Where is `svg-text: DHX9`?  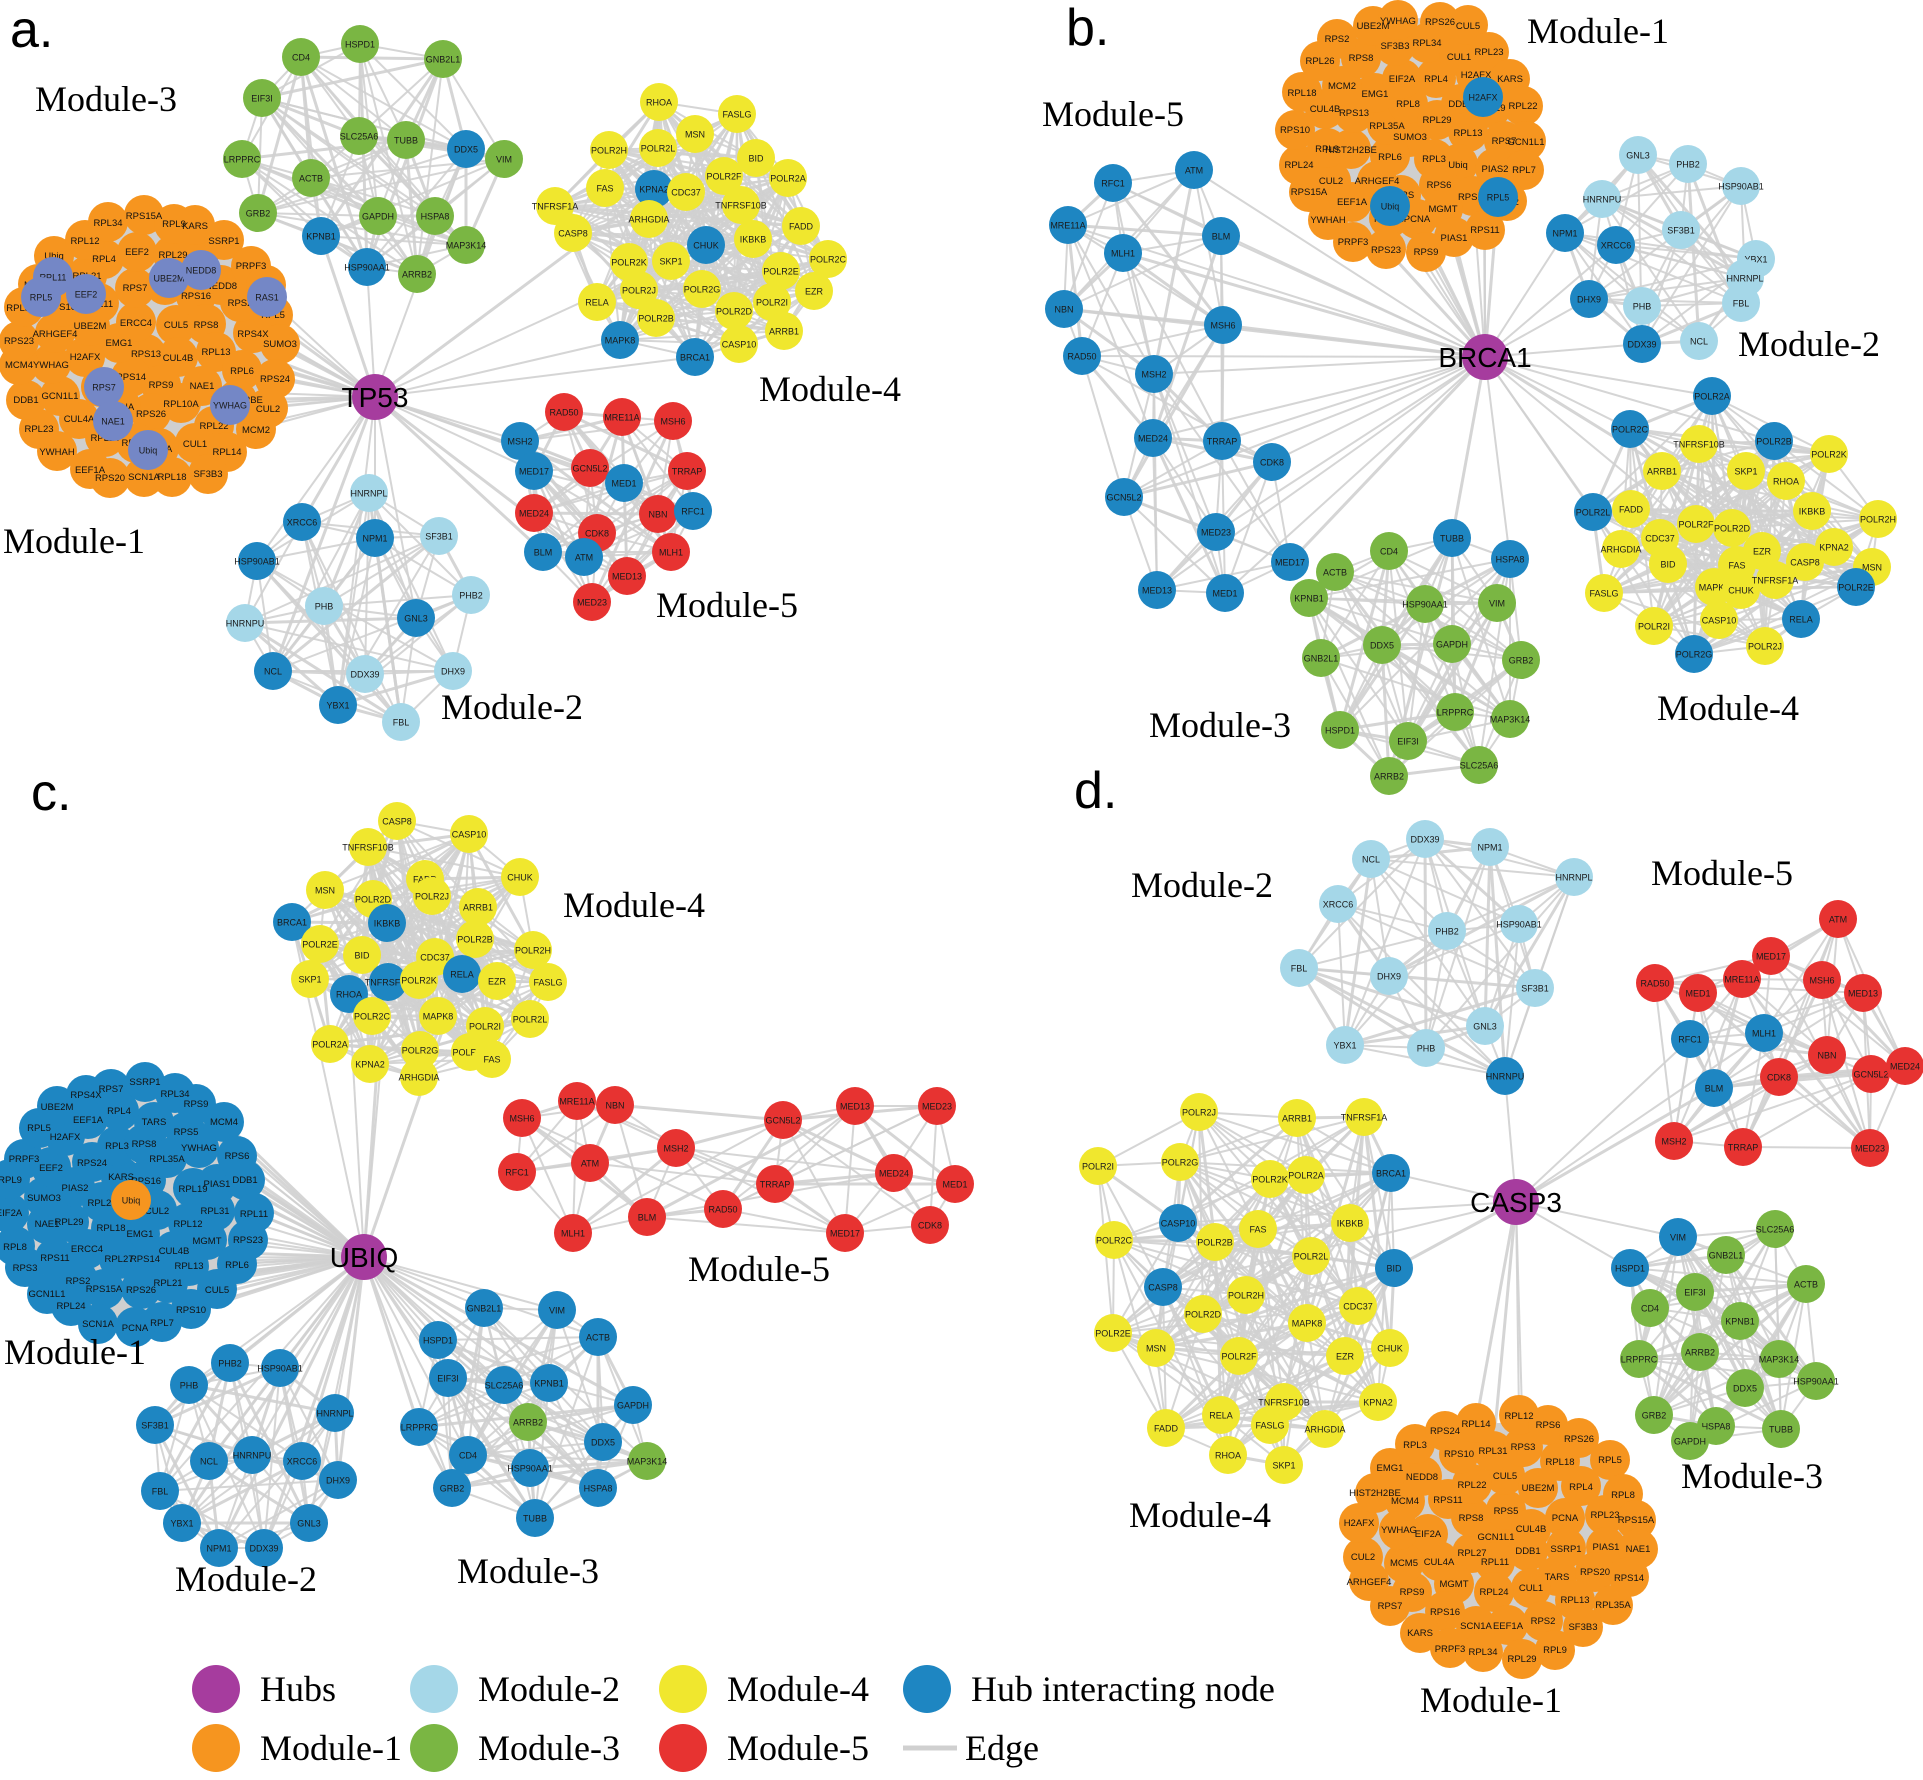
svg-text: DHX9 is located at coordinates (1589, 299).